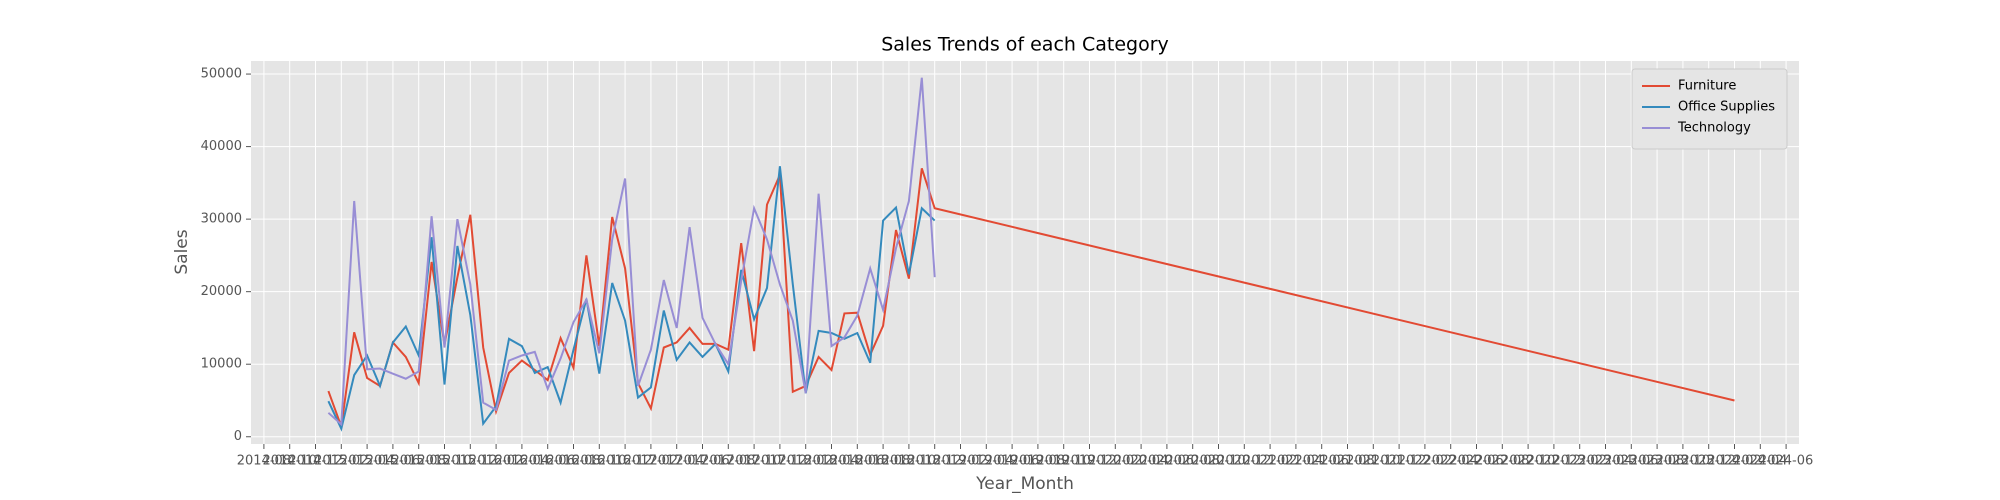  Describe the element at coordinates (470, 461) in the screenshot. I see `x-tick-label: 2015-12` at that location.